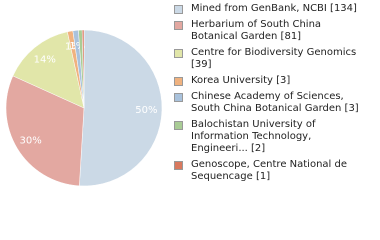 Image resolution: width=380 pixels, height=240 pixels. I want to click on slice-label: 30%, so click(30, 140).